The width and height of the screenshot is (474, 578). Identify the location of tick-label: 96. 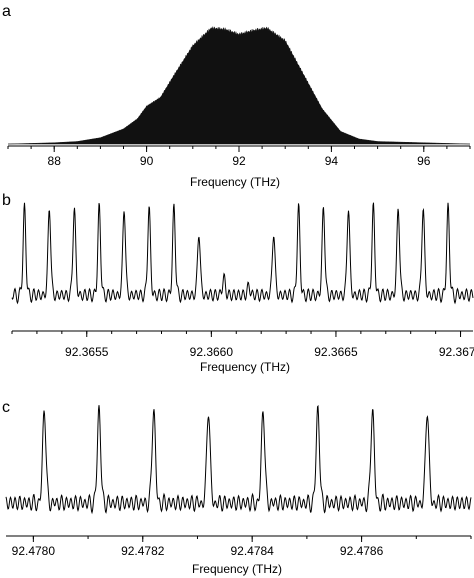
(424, 161).